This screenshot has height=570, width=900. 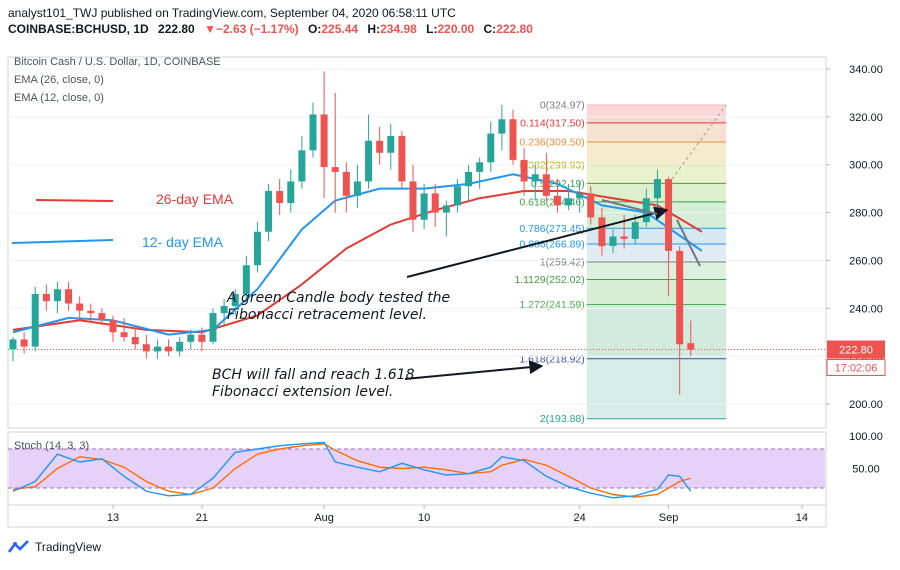 What do you see at coordinates (551, 142) in the screenshot?
I see `fib-level-label-2: 0.236(309.50)` at bounding box center [551, 142].